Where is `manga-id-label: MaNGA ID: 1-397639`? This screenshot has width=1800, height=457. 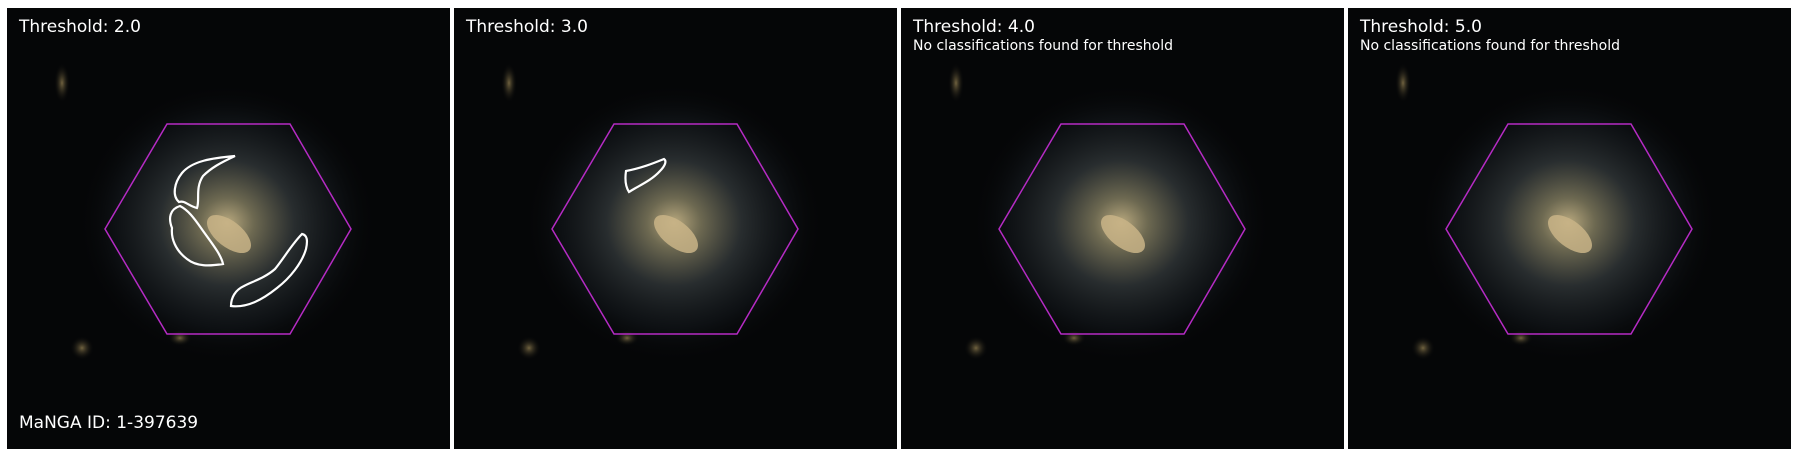 manga-id-label: MaNGA ID: 1-397639 is located at coordinates (109, 423).